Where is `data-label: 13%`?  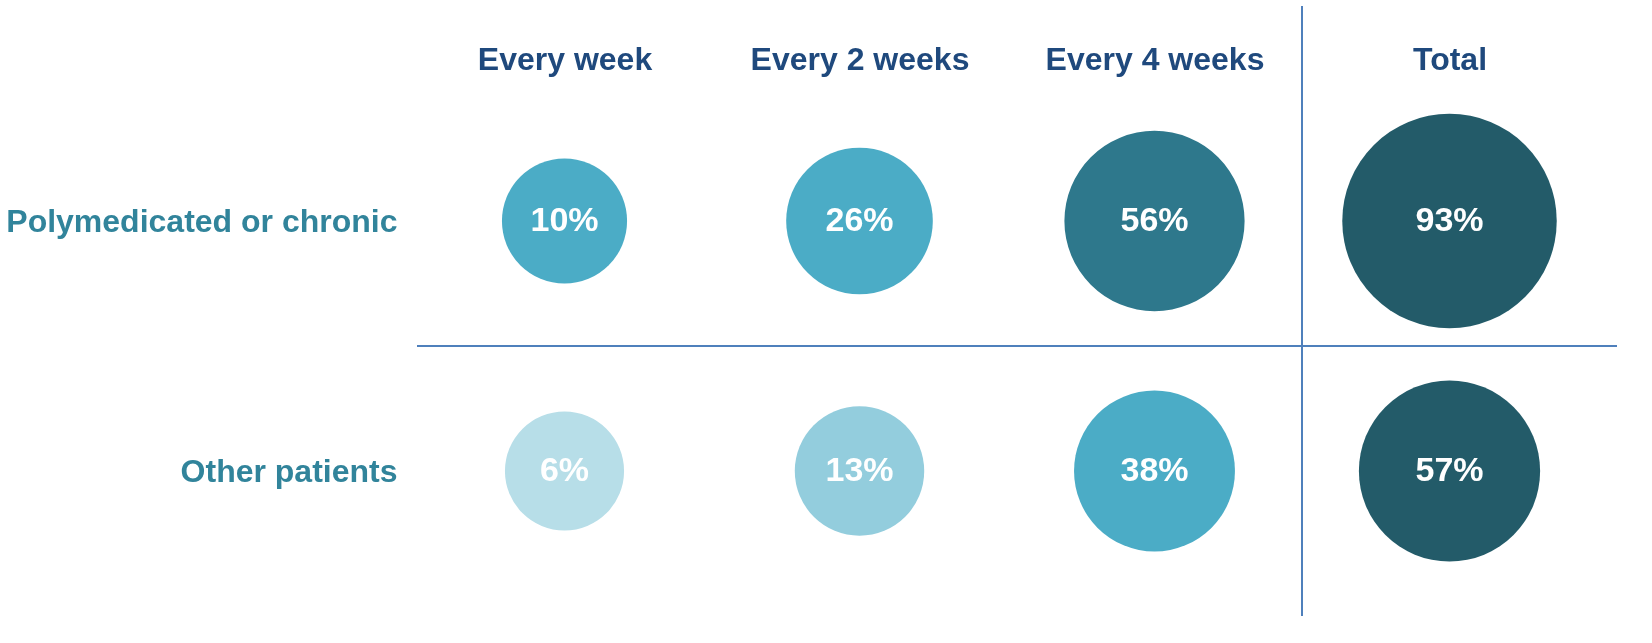 data-label: 13% is located at coordinates (859, 469).